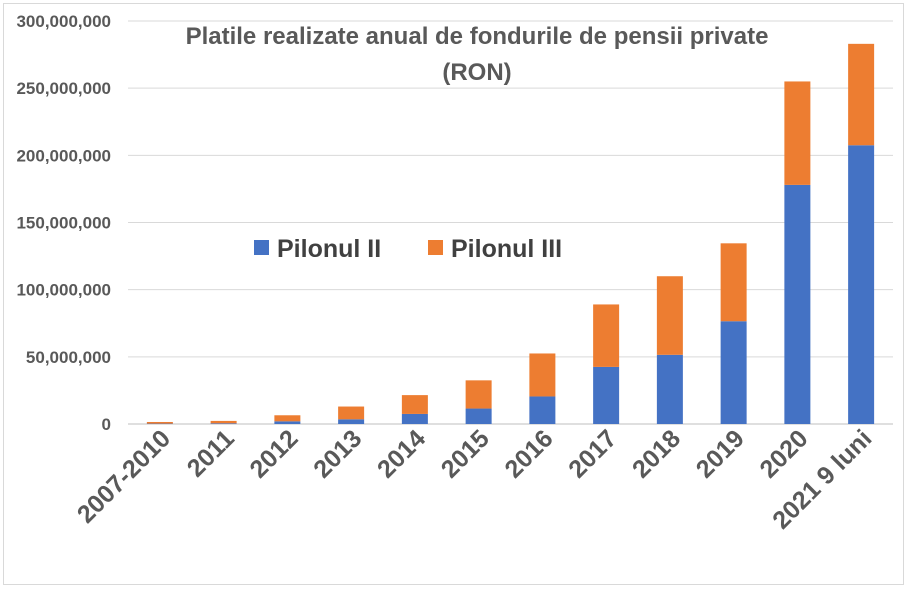  I want to click on legend-swatch-pilonul-iii, so click(435, 247).